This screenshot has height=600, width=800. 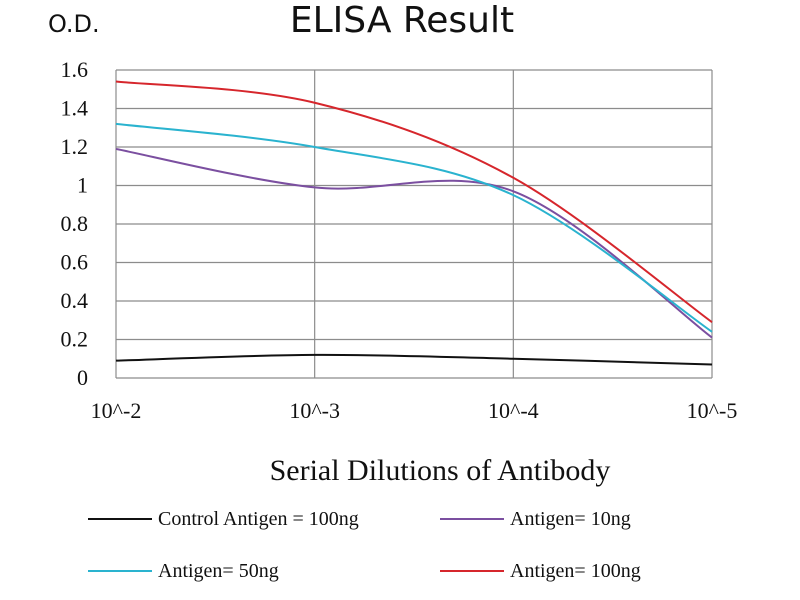 I want to click on y-tick-label: 0.2, so click(x=75, y=339).